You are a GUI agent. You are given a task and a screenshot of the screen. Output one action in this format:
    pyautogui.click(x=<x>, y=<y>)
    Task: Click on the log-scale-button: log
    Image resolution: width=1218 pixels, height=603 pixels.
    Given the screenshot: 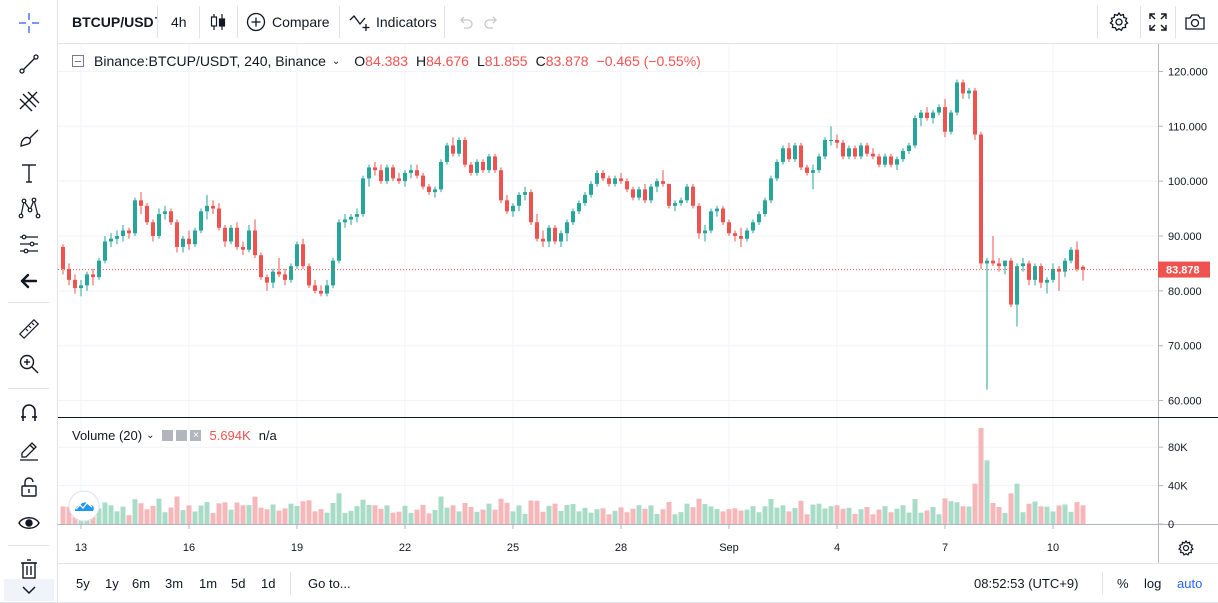 What is the action you would take?
    pyautogui.click(x=1152, y=583)
    